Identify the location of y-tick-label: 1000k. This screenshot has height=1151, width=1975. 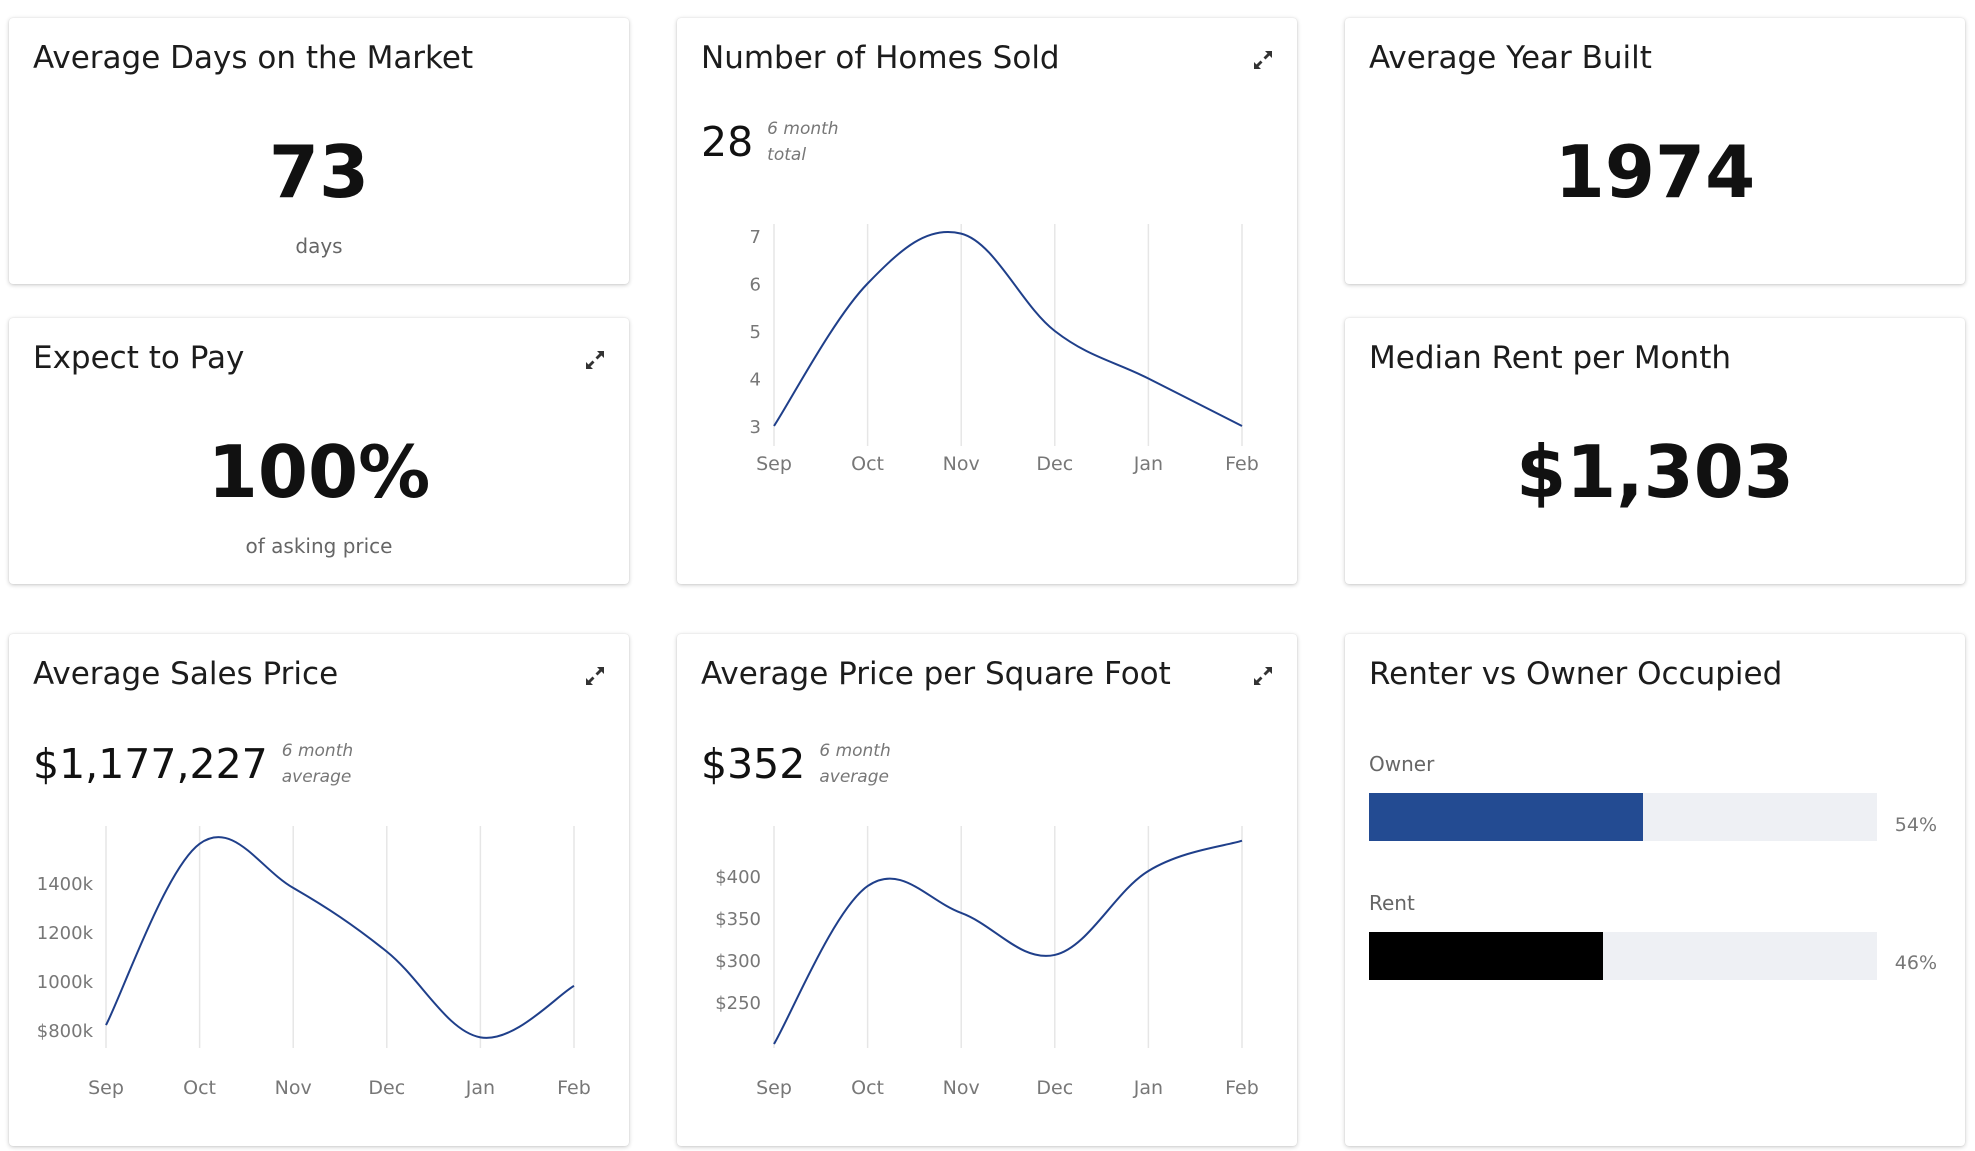
(65, 982).